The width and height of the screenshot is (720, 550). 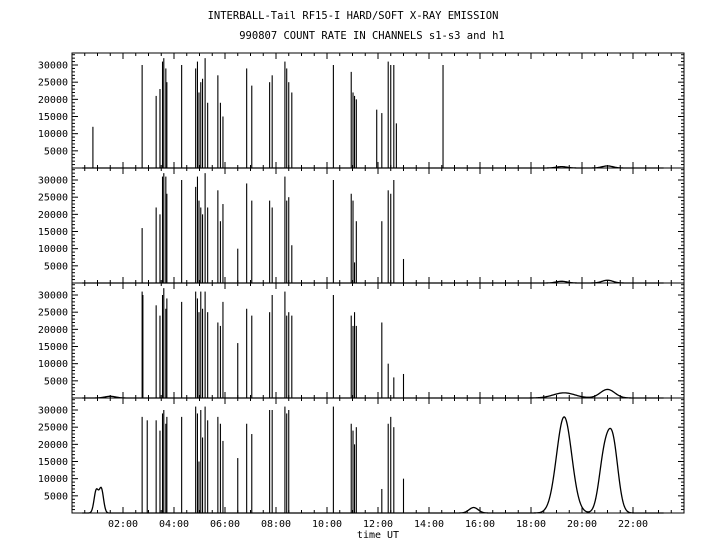 I want to click on x-axis-label: time UT, so click(x=378, y=535).